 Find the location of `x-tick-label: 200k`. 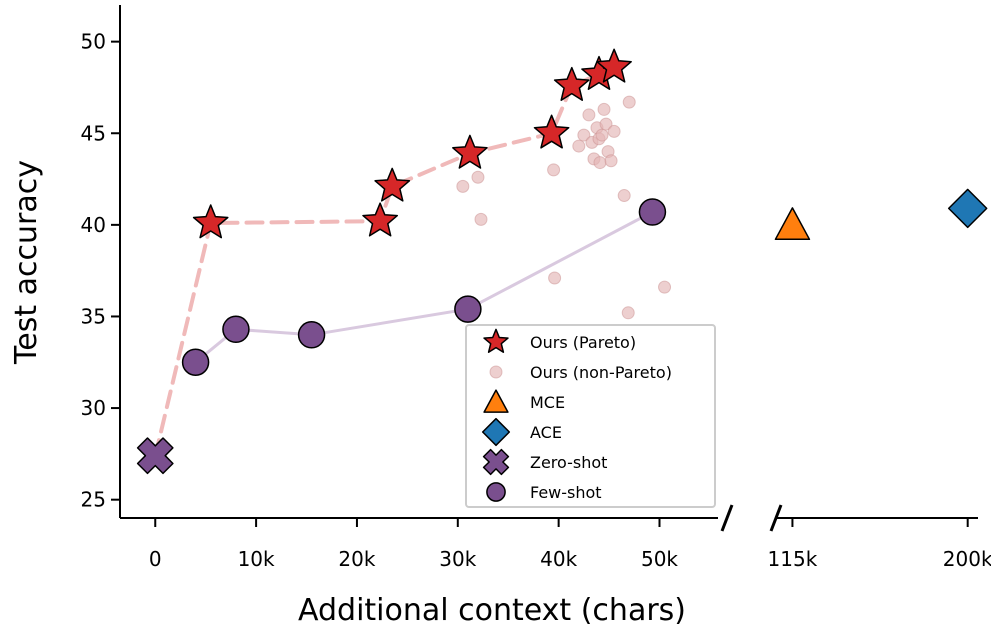

x-tick-label: 200k is located at coordinates (967, 559).